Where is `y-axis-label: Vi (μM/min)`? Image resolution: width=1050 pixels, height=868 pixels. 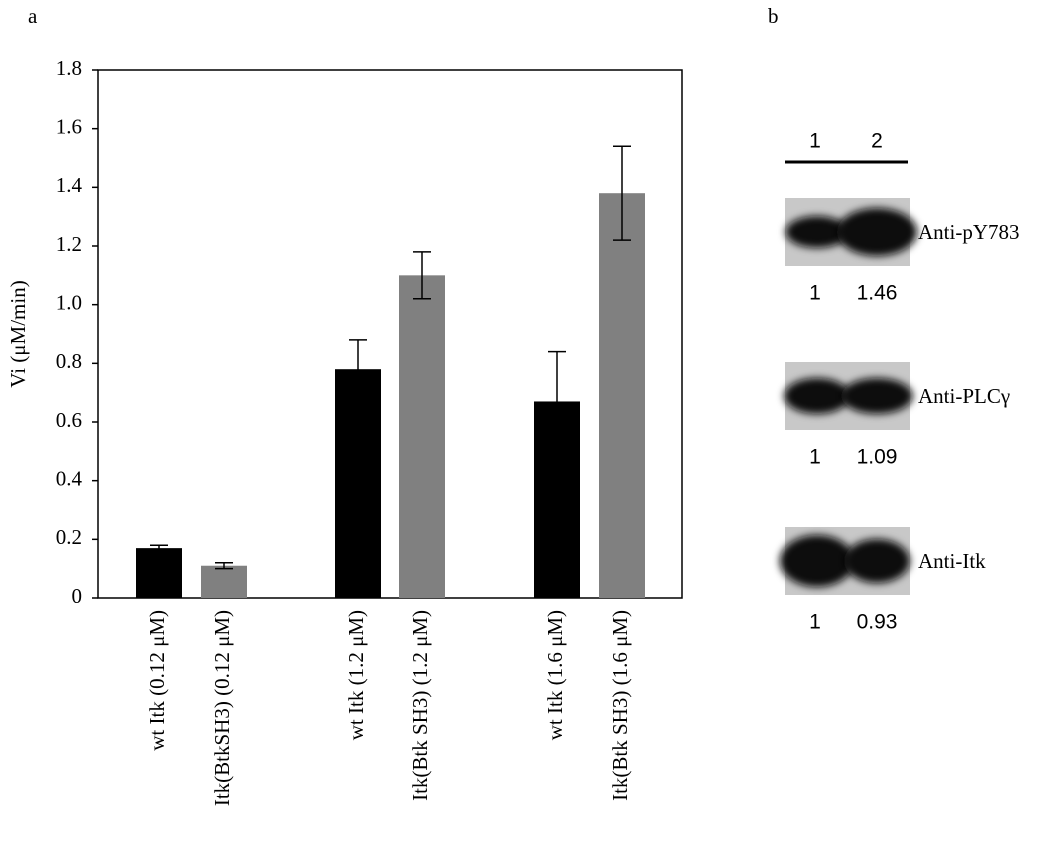
y-axis-label: Vi (μM/min) is located at coordinates (18, 333).